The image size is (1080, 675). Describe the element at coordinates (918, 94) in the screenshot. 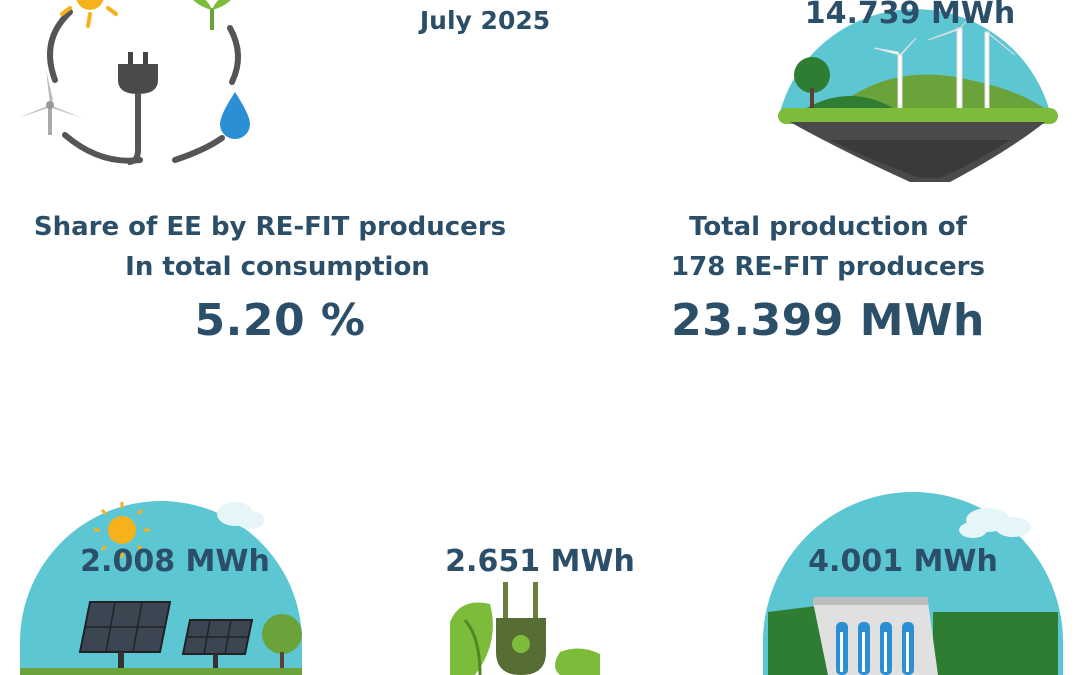

I see `wind-farm-illustration` at that location.